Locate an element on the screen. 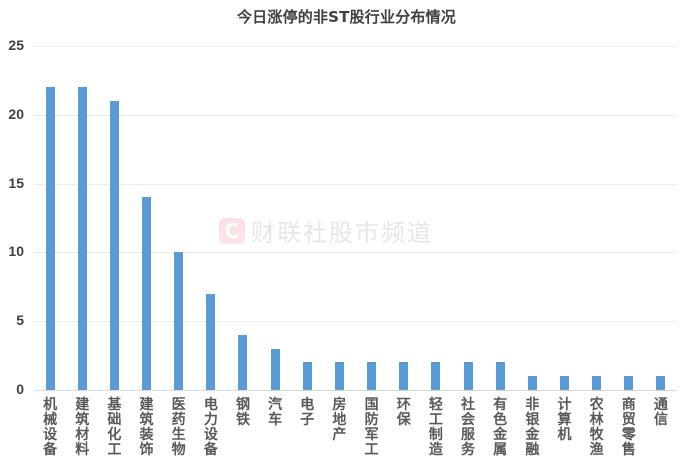 Image resolution: width=693 pixels, height=460 pixels. x-tick-label: 电力设备 is located at coordinates (210, 427).